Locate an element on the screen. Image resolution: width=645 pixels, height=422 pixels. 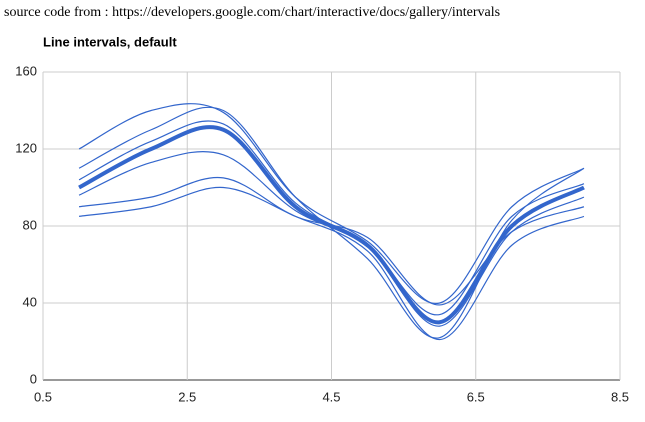
y-tick-label: 160 is located at coordinates (26, 70).